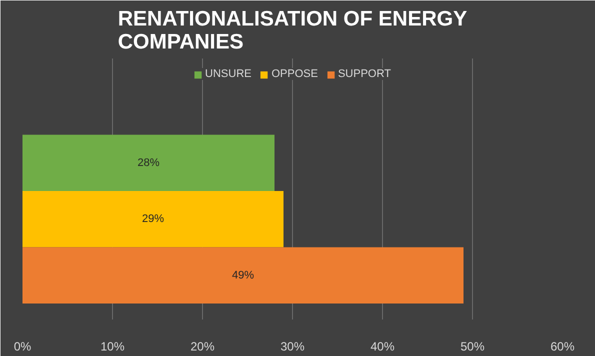 This screenshot has height=356, width=595. Describe the element at coordinates (364, 74) in the screenshot. I see `legend-label: SUPPORT` at that location.